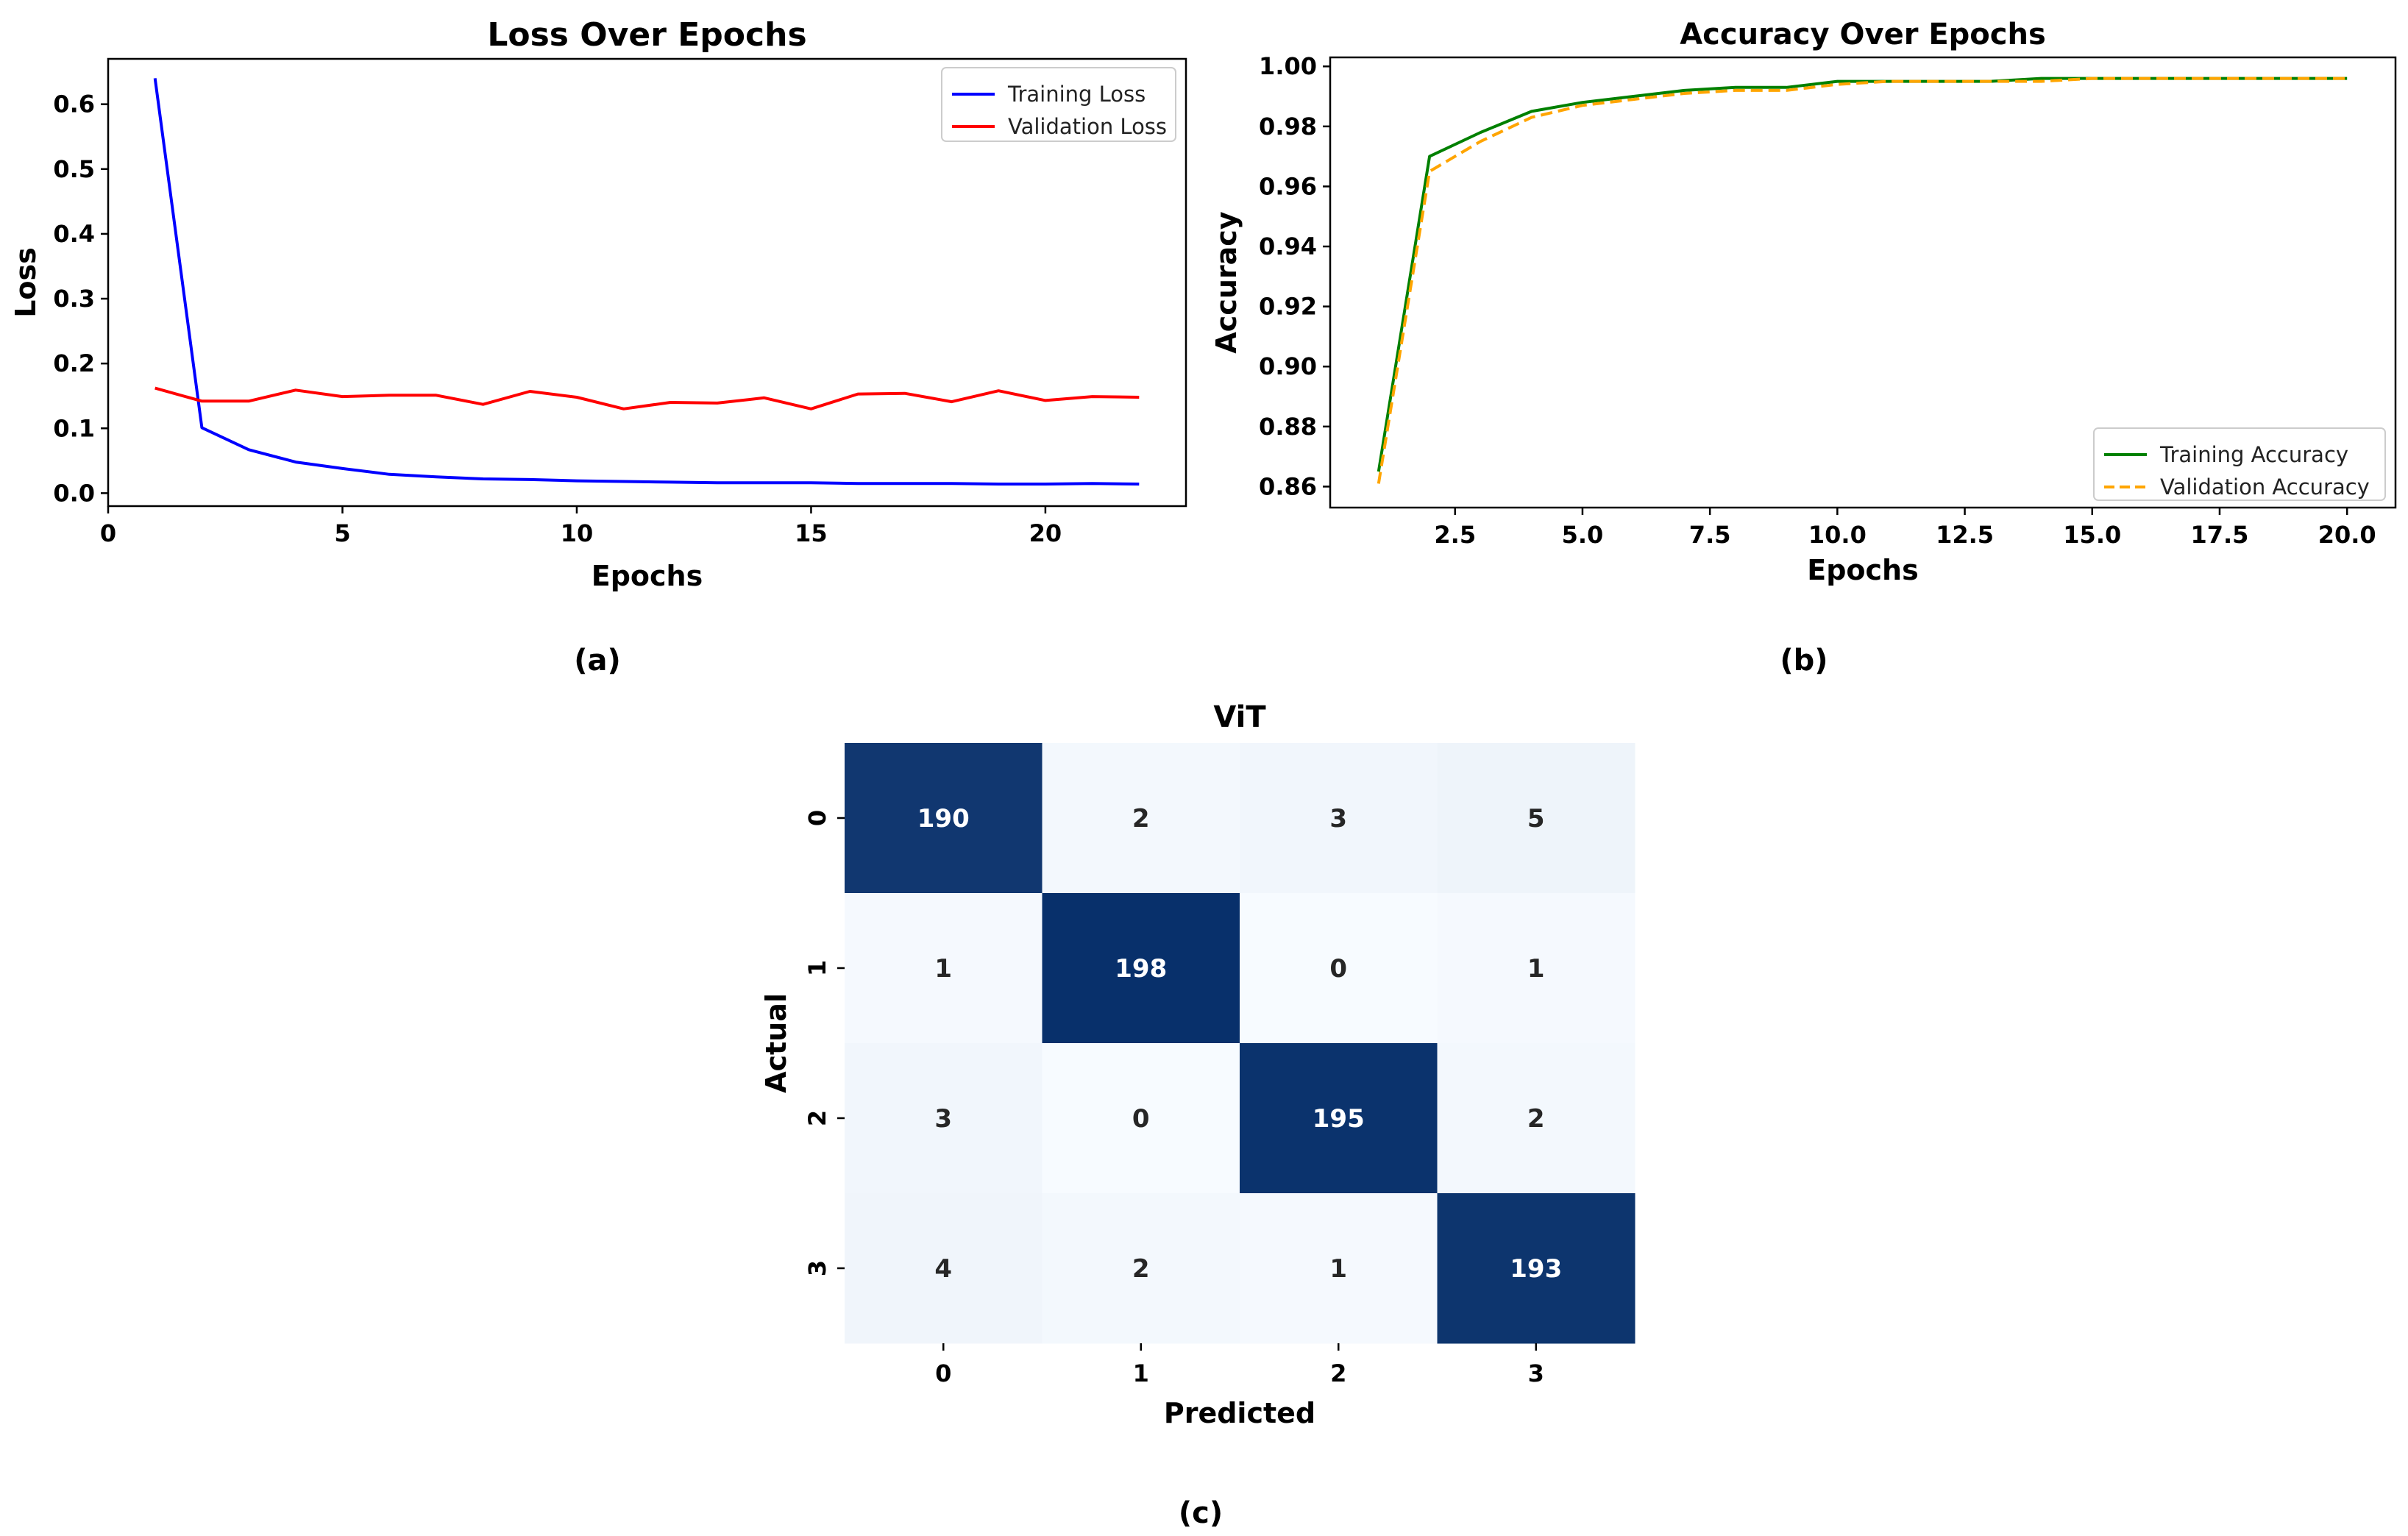 The height and width of the screenshot is (1536, 2408). I want to click on y-tick-label: 0.90, so click(1288, 366).